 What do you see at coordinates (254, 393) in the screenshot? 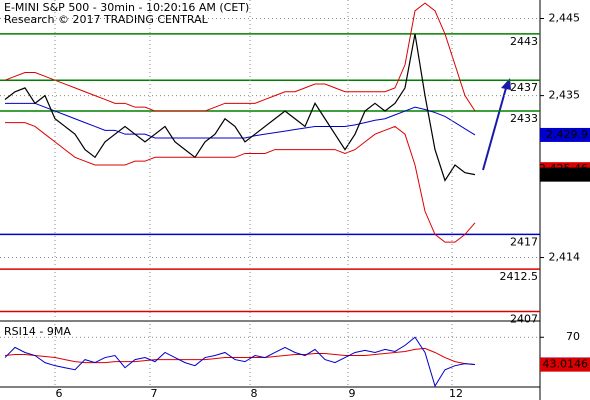
I see `x-tick-label: 8` at bounding box center [254, 393].